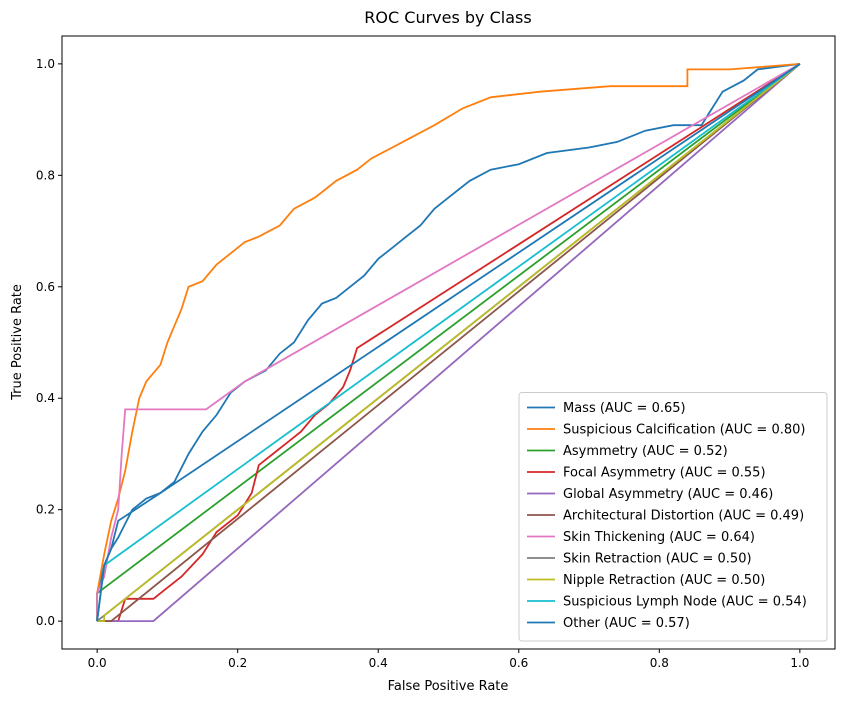 The image size is (846, 701). I want to click on legend-label: Other (AUC = 0.57), so click(626, 623).